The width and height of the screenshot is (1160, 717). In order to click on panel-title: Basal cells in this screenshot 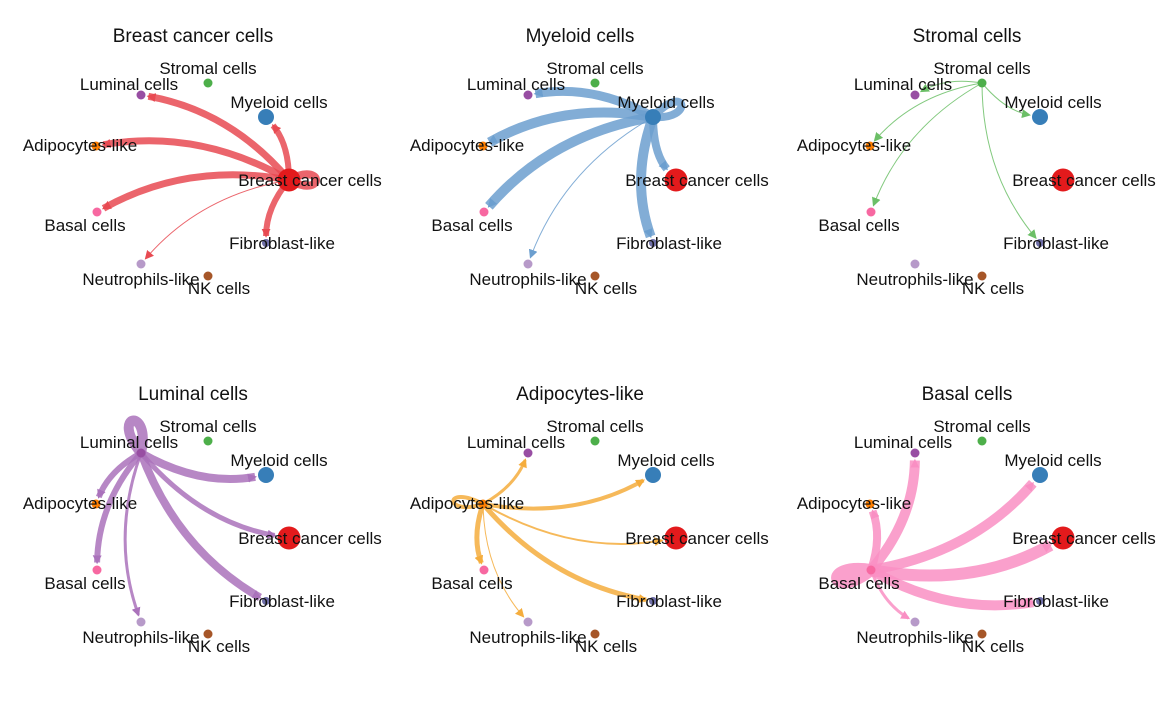, I will do `click(967, 394)`.